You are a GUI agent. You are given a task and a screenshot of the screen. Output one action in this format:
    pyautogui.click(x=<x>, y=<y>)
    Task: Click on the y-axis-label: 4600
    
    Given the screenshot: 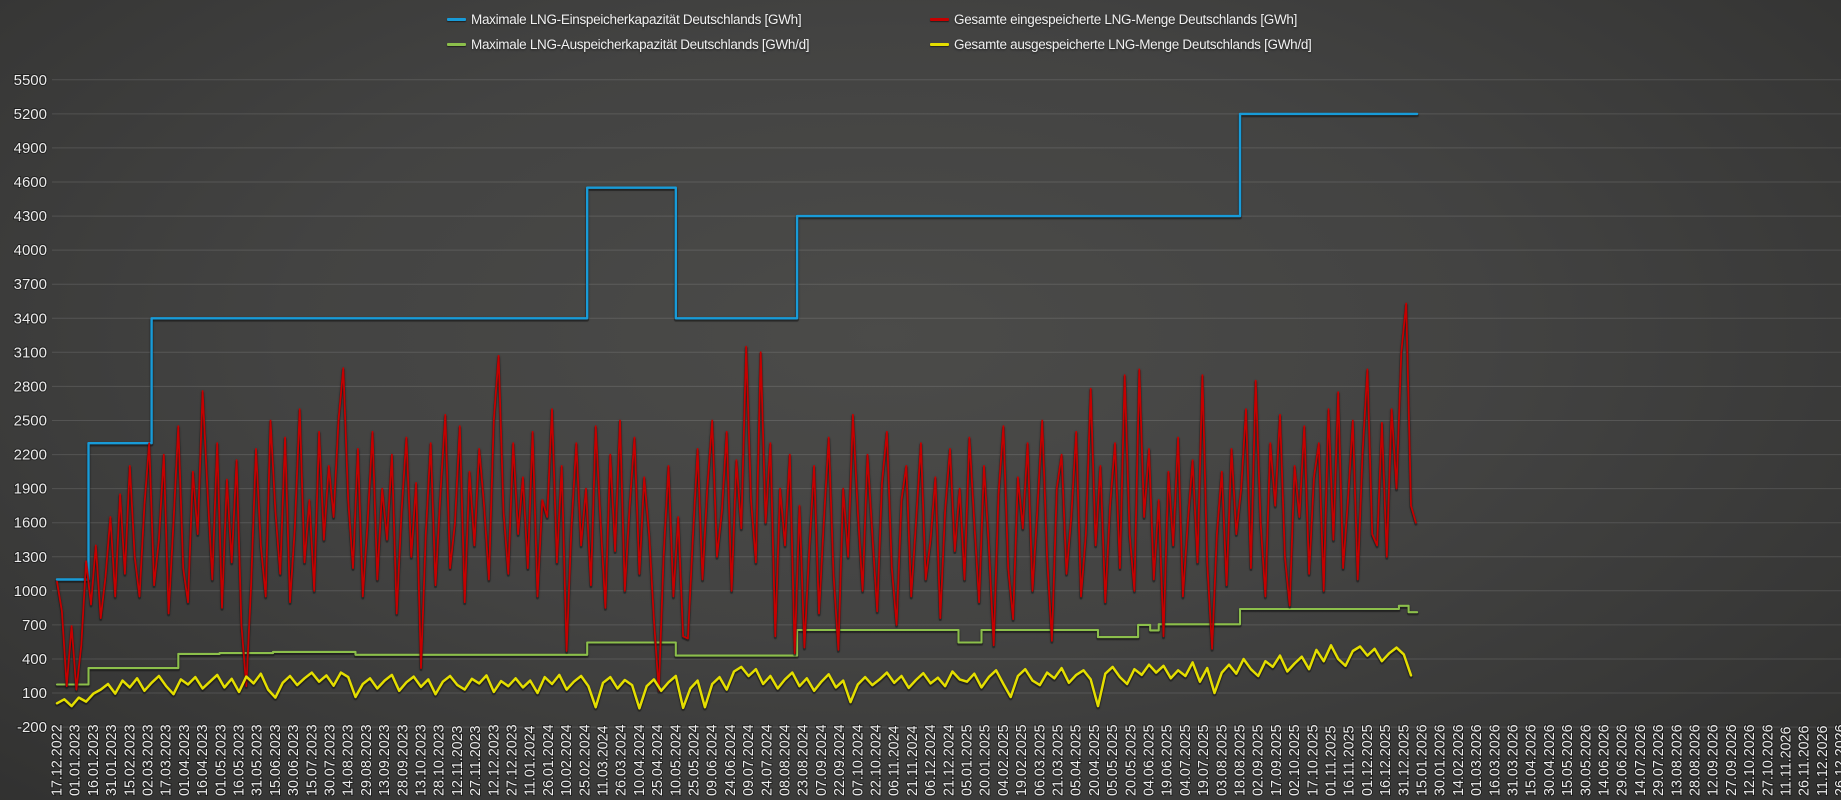 What is the action you would take?
    pyautogui.click(x=30, y=182)
    